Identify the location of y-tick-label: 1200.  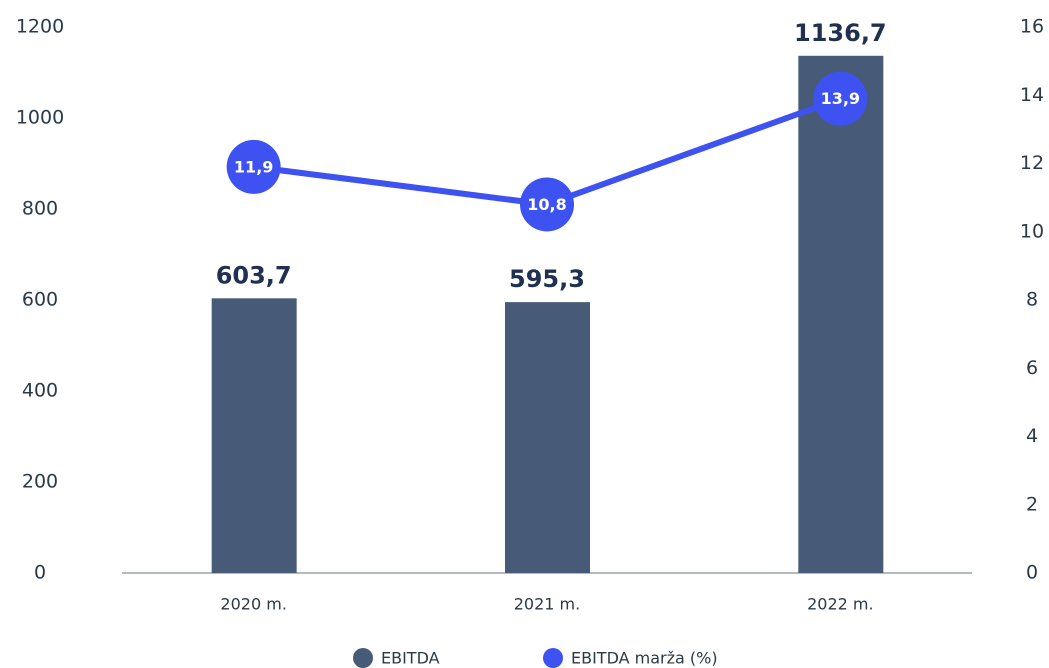
(40, 27).